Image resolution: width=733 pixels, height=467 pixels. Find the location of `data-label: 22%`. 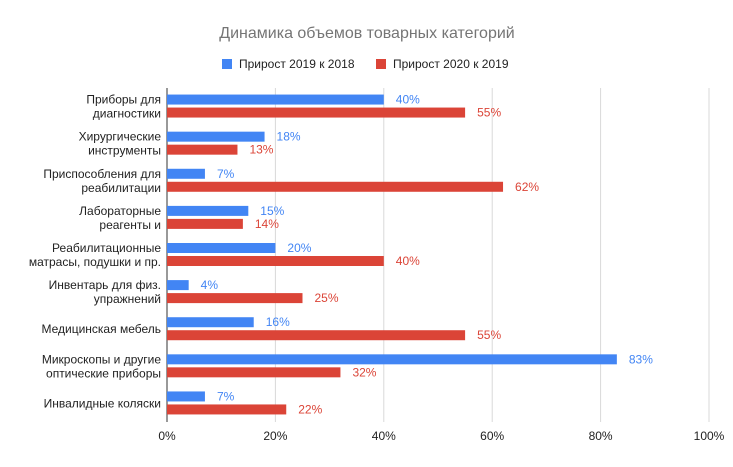

data-label: 22% is located at coordinates (310, 409).